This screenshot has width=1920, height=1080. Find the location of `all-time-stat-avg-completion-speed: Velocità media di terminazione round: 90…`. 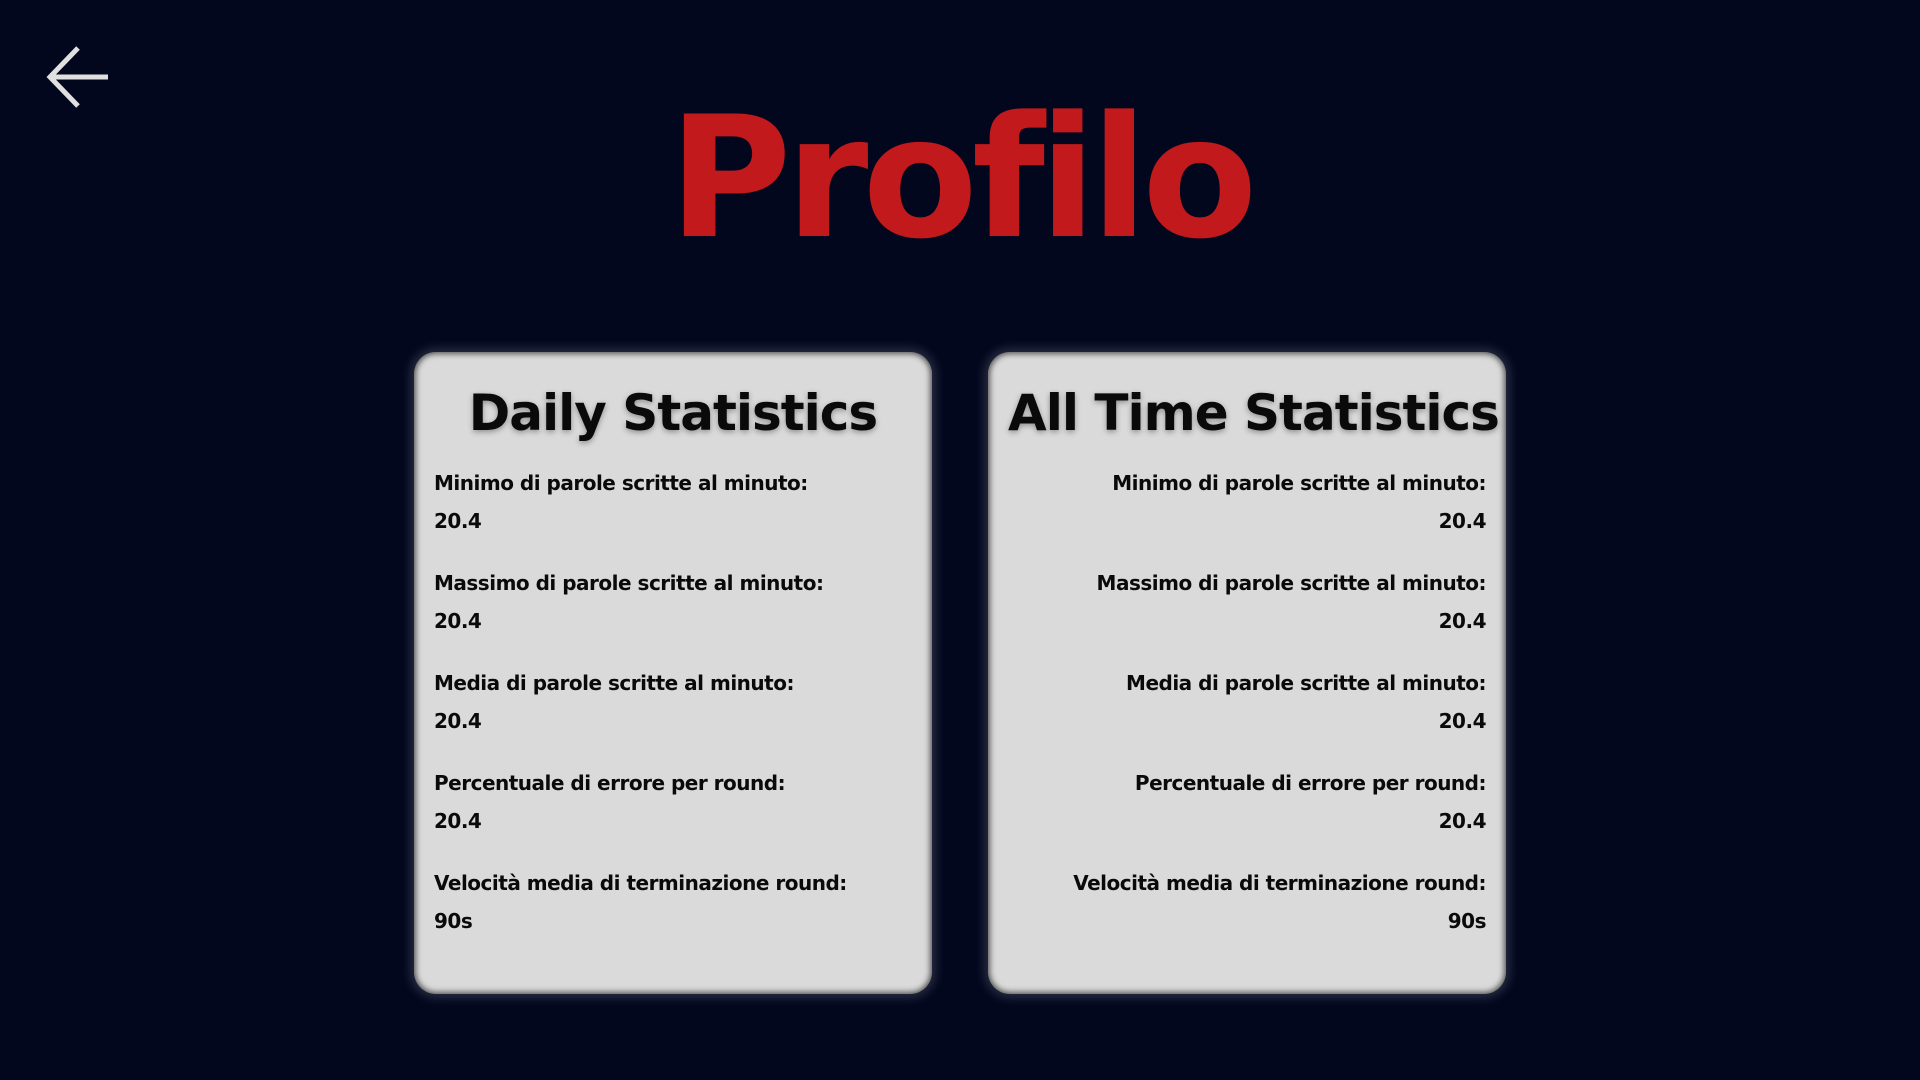

all-time-stat-avg-completion-speed: Velocità media di terminazione round: 90… is located at coordinates (1247, 902).